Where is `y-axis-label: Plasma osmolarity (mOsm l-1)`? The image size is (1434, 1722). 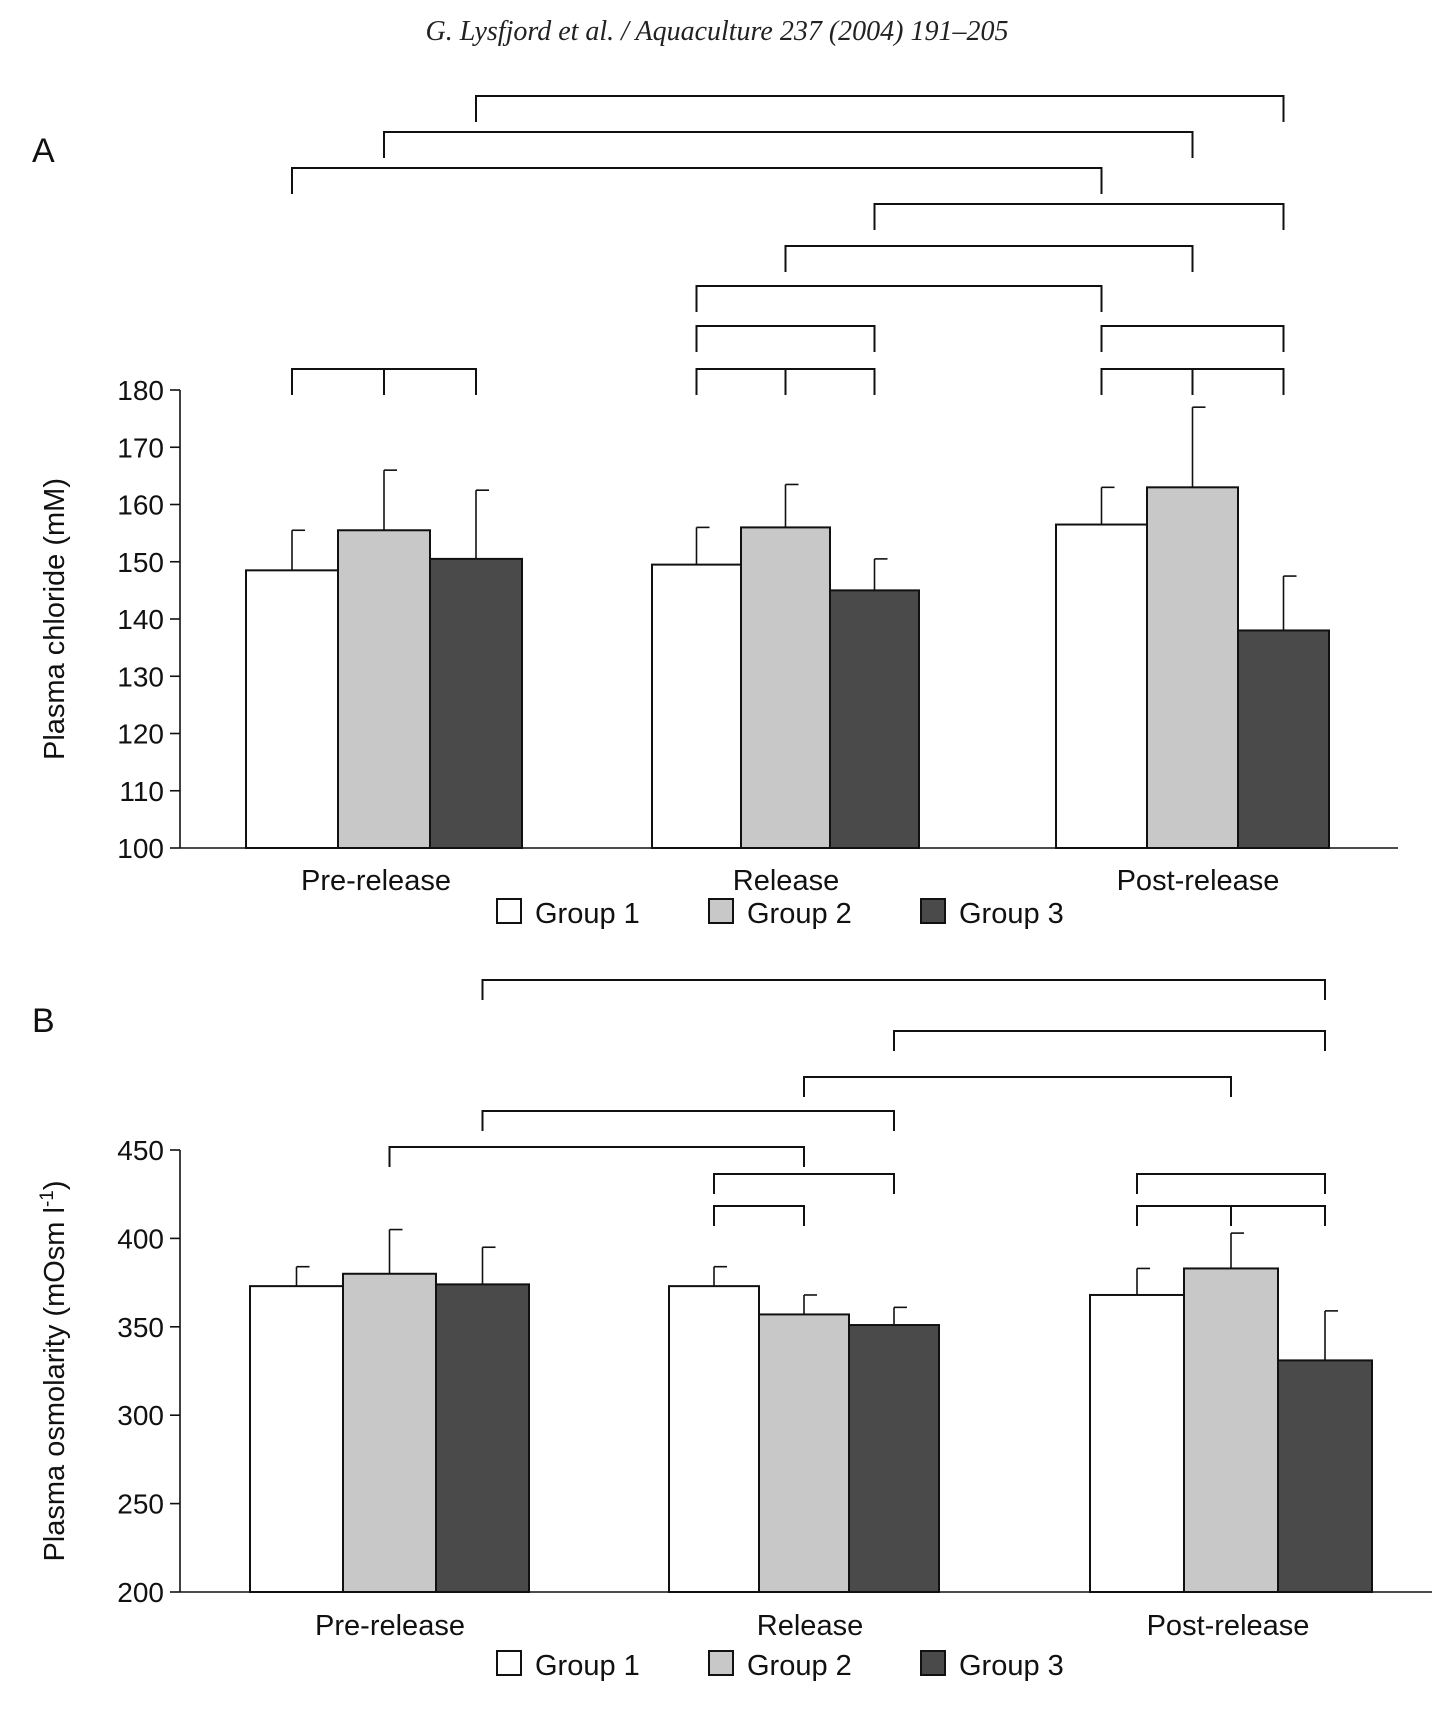
y-axis-label: Plasma osmolarity (mOsm l-1) is located at coordinates (54, 1370).